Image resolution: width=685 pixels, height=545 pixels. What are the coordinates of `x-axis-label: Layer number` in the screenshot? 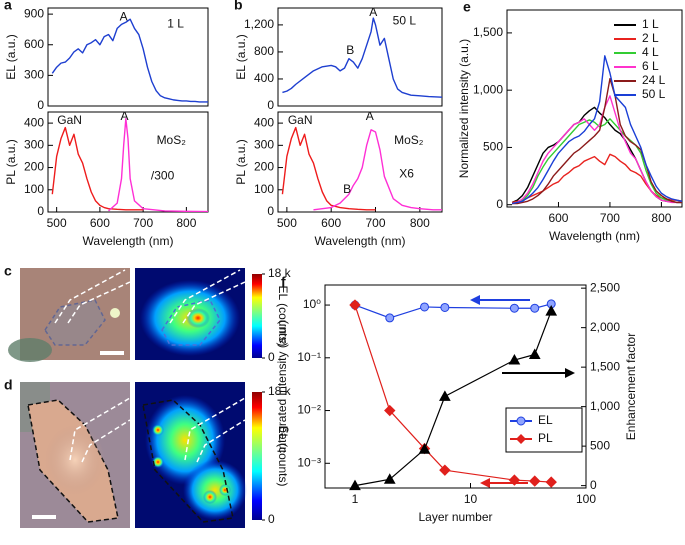 It's located at (455, 517).